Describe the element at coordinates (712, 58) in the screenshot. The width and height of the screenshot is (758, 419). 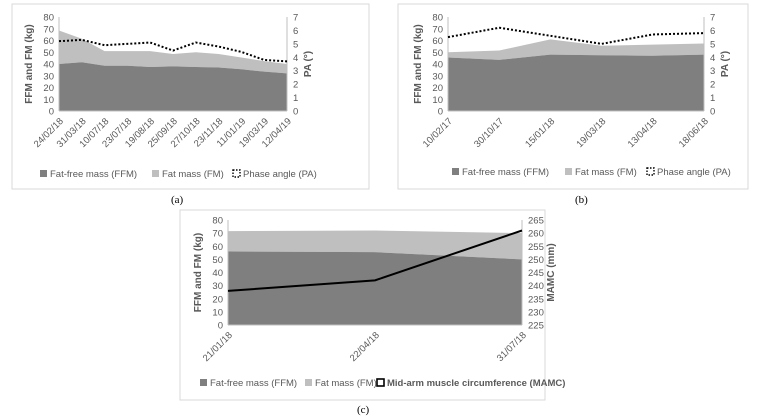
I see `y-tick-label-right: 4` at that location.